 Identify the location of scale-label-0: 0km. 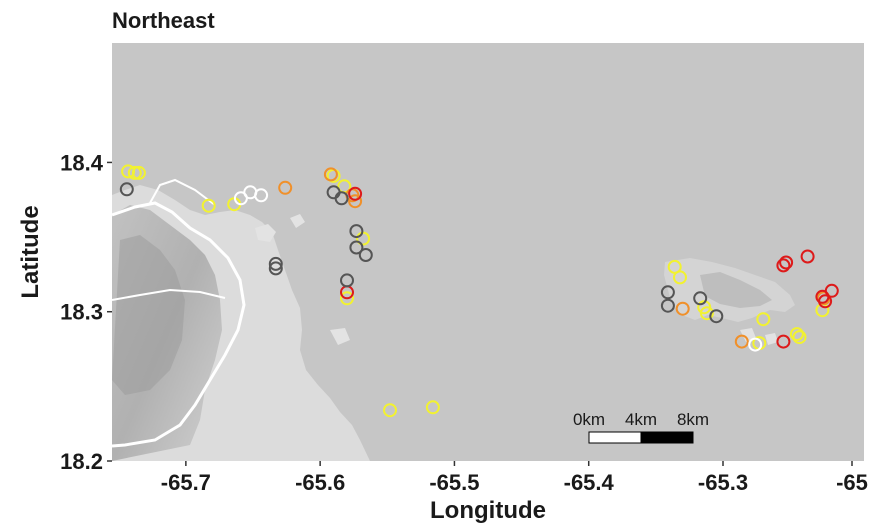
(589, 419).